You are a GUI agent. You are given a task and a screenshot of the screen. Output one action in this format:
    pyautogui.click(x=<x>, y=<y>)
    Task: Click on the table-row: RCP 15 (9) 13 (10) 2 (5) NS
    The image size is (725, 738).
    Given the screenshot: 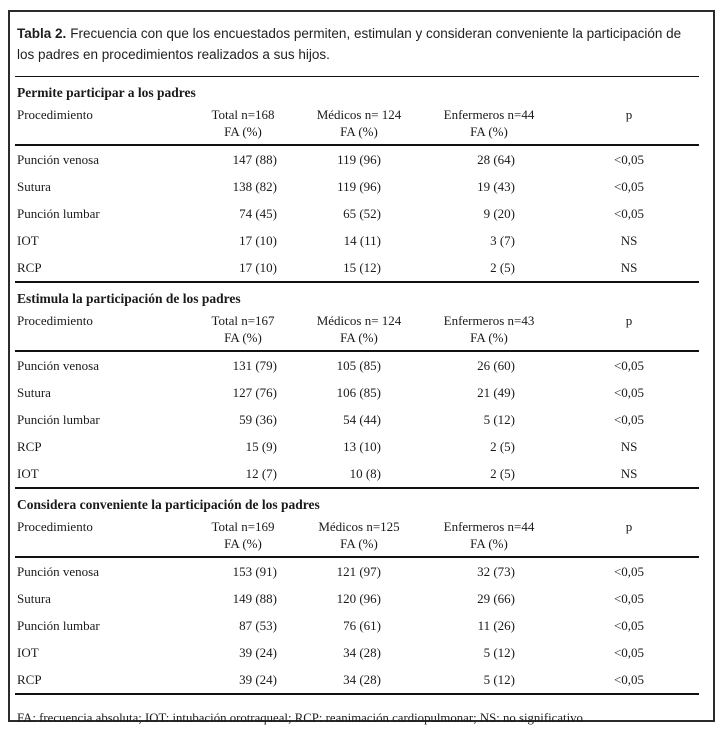 What is the action you would take?
    pyautogui.click(x=357, y=446)
    